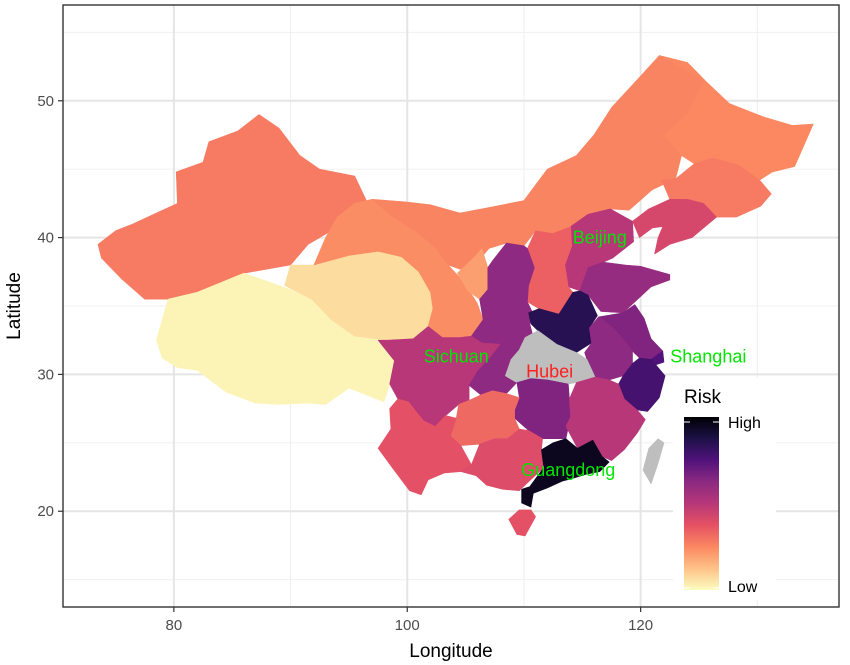 This screenshot has height=665, width=850. What do you see at coordinates (502, 459) in the screenshot?
I see `region-guangxi` at bounding box center [502, 459].